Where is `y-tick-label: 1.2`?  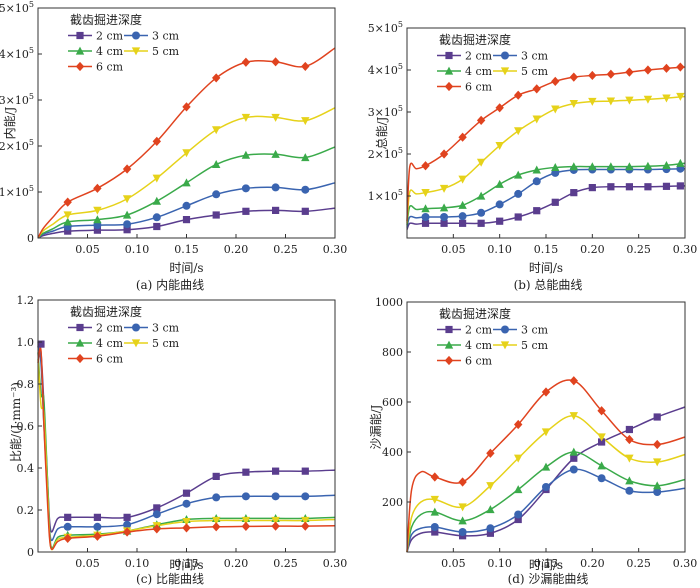 y-tick-label: 1.2 is located at coordinates (26, 300).